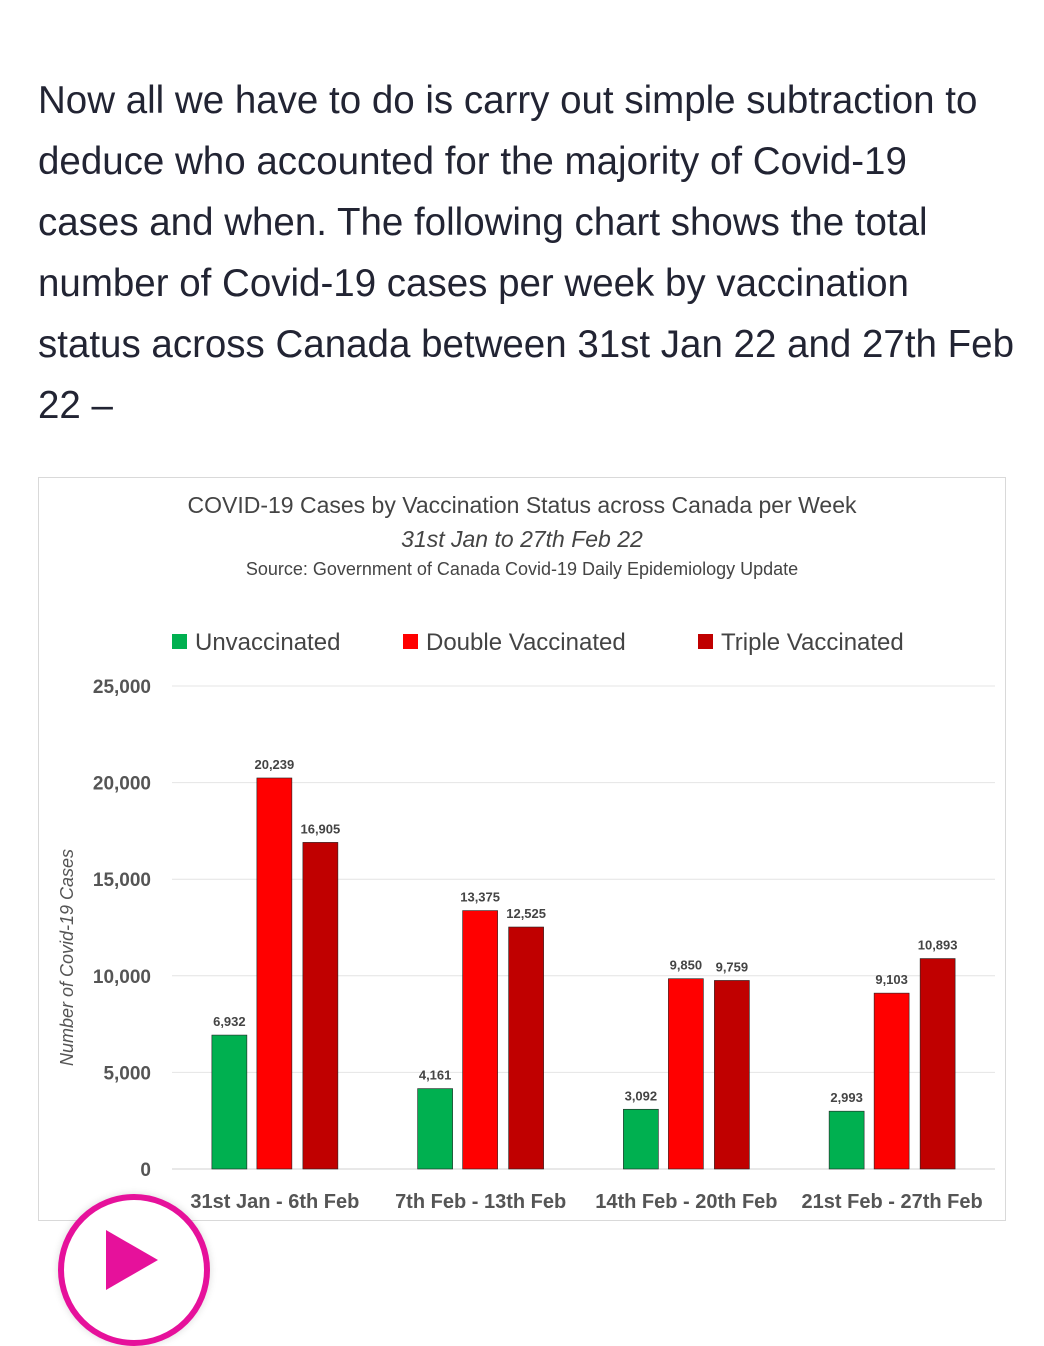  Describe the element at coordinates (526, 913) in the screenshot. I see `data-label: 12,525` at that location.